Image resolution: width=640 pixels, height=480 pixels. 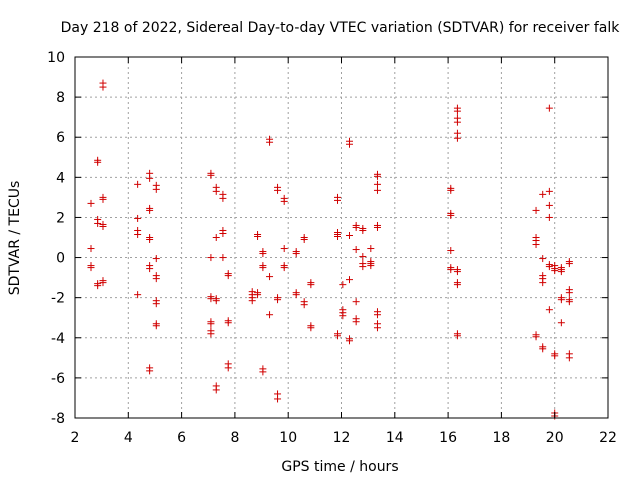 I want to click on x-tick-label: 4, so click(x=128, y=438).